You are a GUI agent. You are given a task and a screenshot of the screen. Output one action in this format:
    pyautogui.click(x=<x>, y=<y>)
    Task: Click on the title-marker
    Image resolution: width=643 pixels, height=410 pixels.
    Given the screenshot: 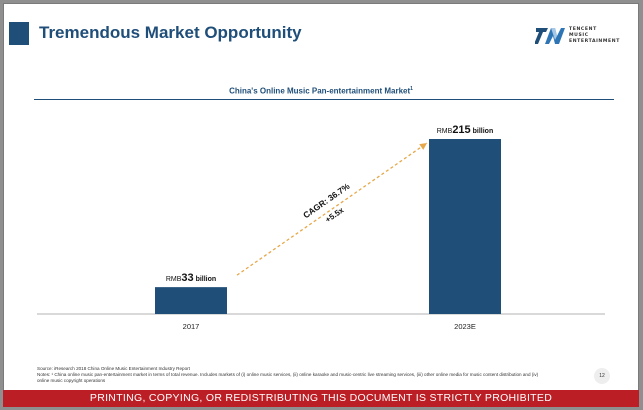 What is the action you would take?
    pyautogui.click(x=19, y=33)
    